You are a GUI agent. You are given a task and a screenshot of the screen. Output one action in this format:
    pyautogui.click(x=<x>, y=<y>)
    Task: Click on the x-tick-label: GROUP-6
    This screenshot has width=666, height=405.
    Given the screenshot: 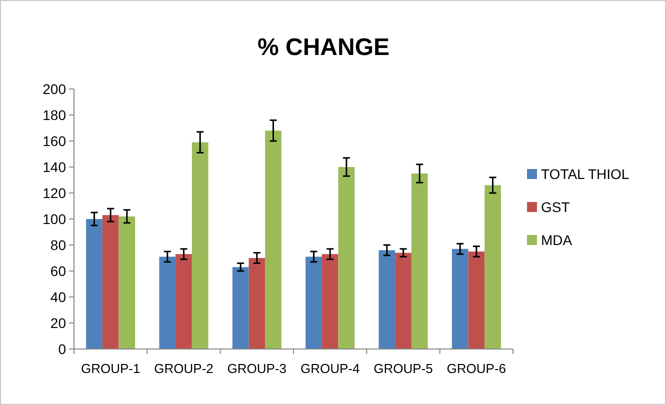 What is the action you would take?
    pyautogui.click(x=476, y=368)
    